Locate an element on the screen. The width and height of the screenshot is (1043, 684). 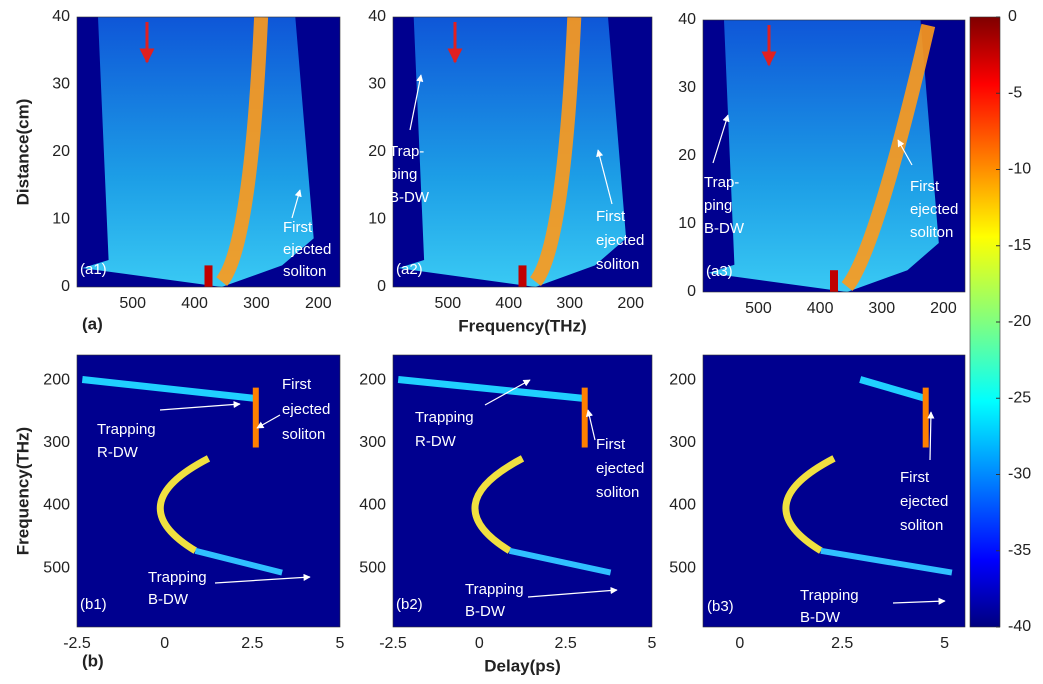
panel-label: (b3) is located at coordinates (720, 606).